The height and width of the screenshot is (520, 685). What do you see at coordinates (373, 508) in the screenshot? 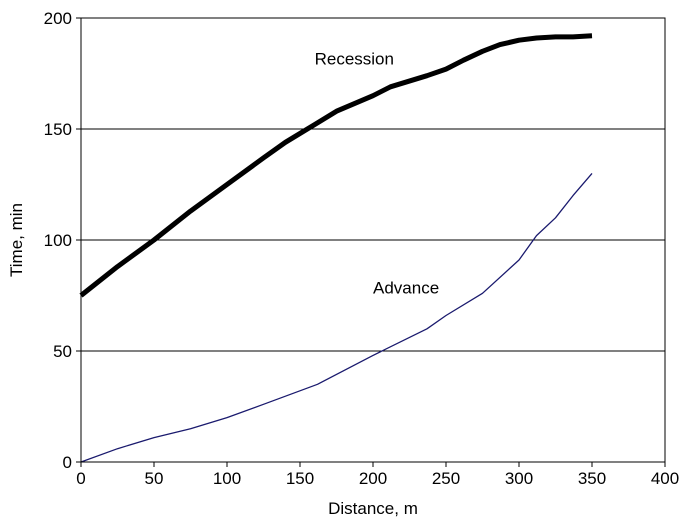
I see `x-axis-title: Distance, m` at bounding box center [373, 508].